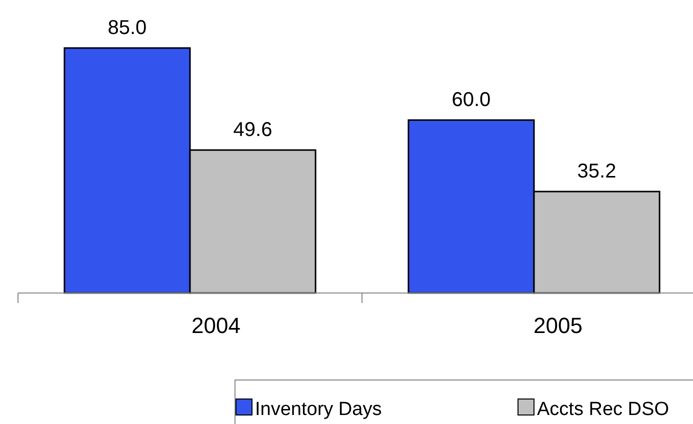 This screenshot has width=693, height=424. I want to click on data-label: 60.0, so click(471, 100).